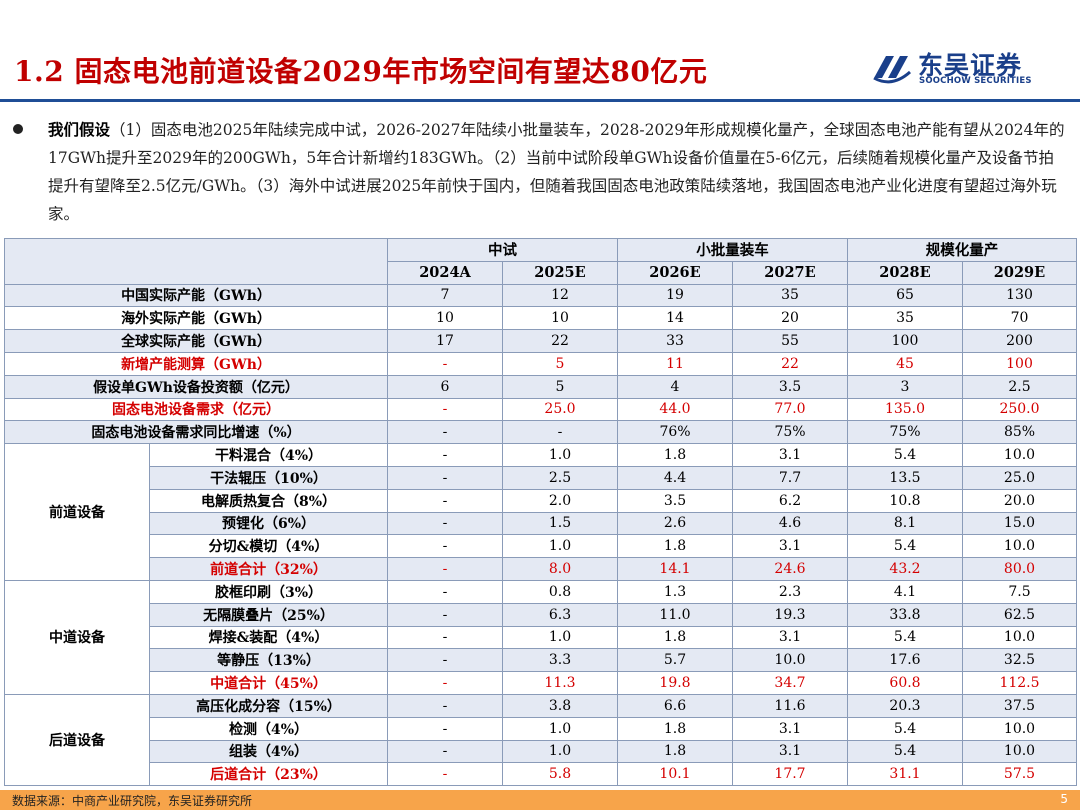 The image size is (1080, 810). I want to click on group-label: 后道设备, so click(77, 740).